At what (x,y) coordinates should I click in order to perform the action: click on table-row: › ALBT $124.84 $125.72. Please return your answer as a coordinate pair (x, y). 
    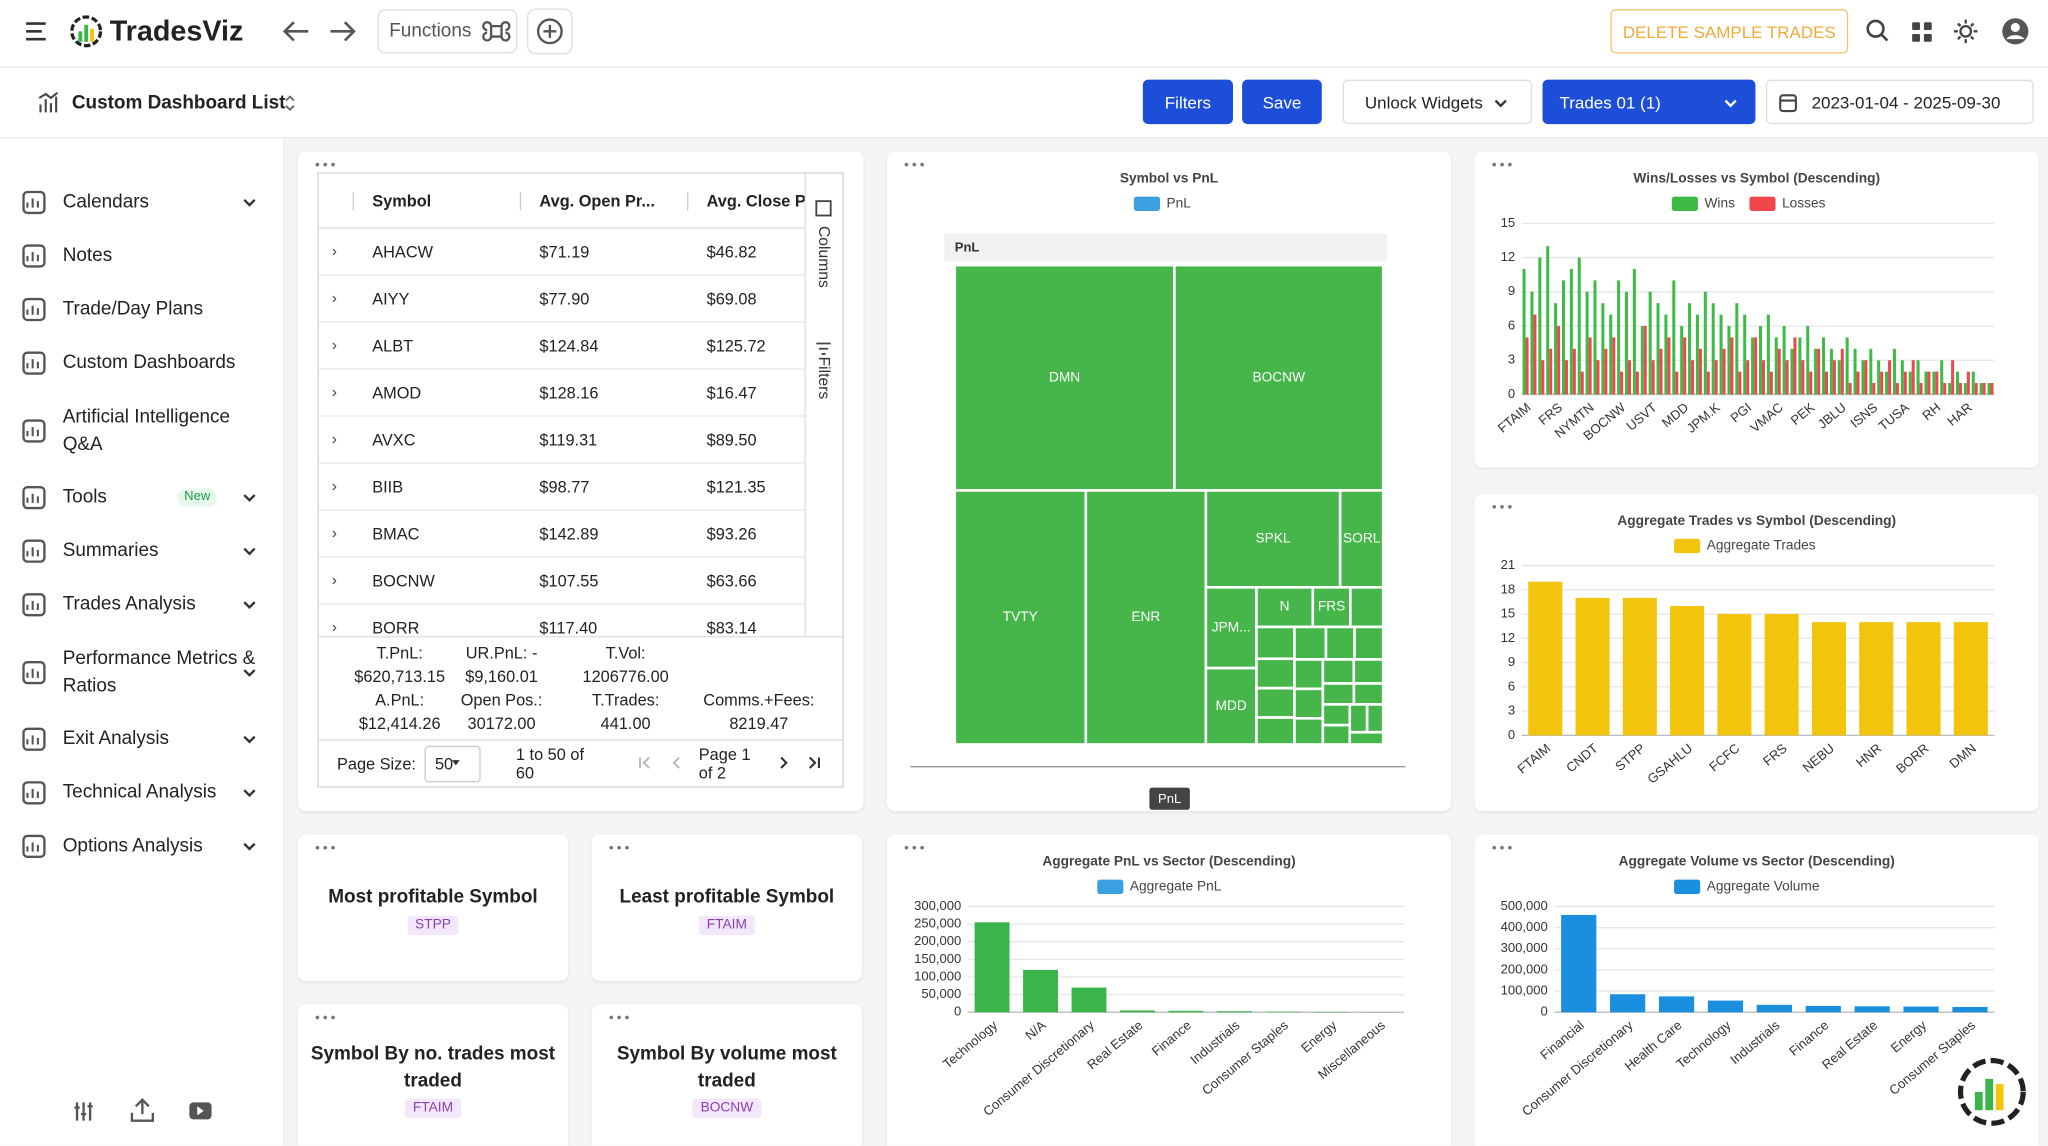
    Looking at the image, I should click on (561, 346).